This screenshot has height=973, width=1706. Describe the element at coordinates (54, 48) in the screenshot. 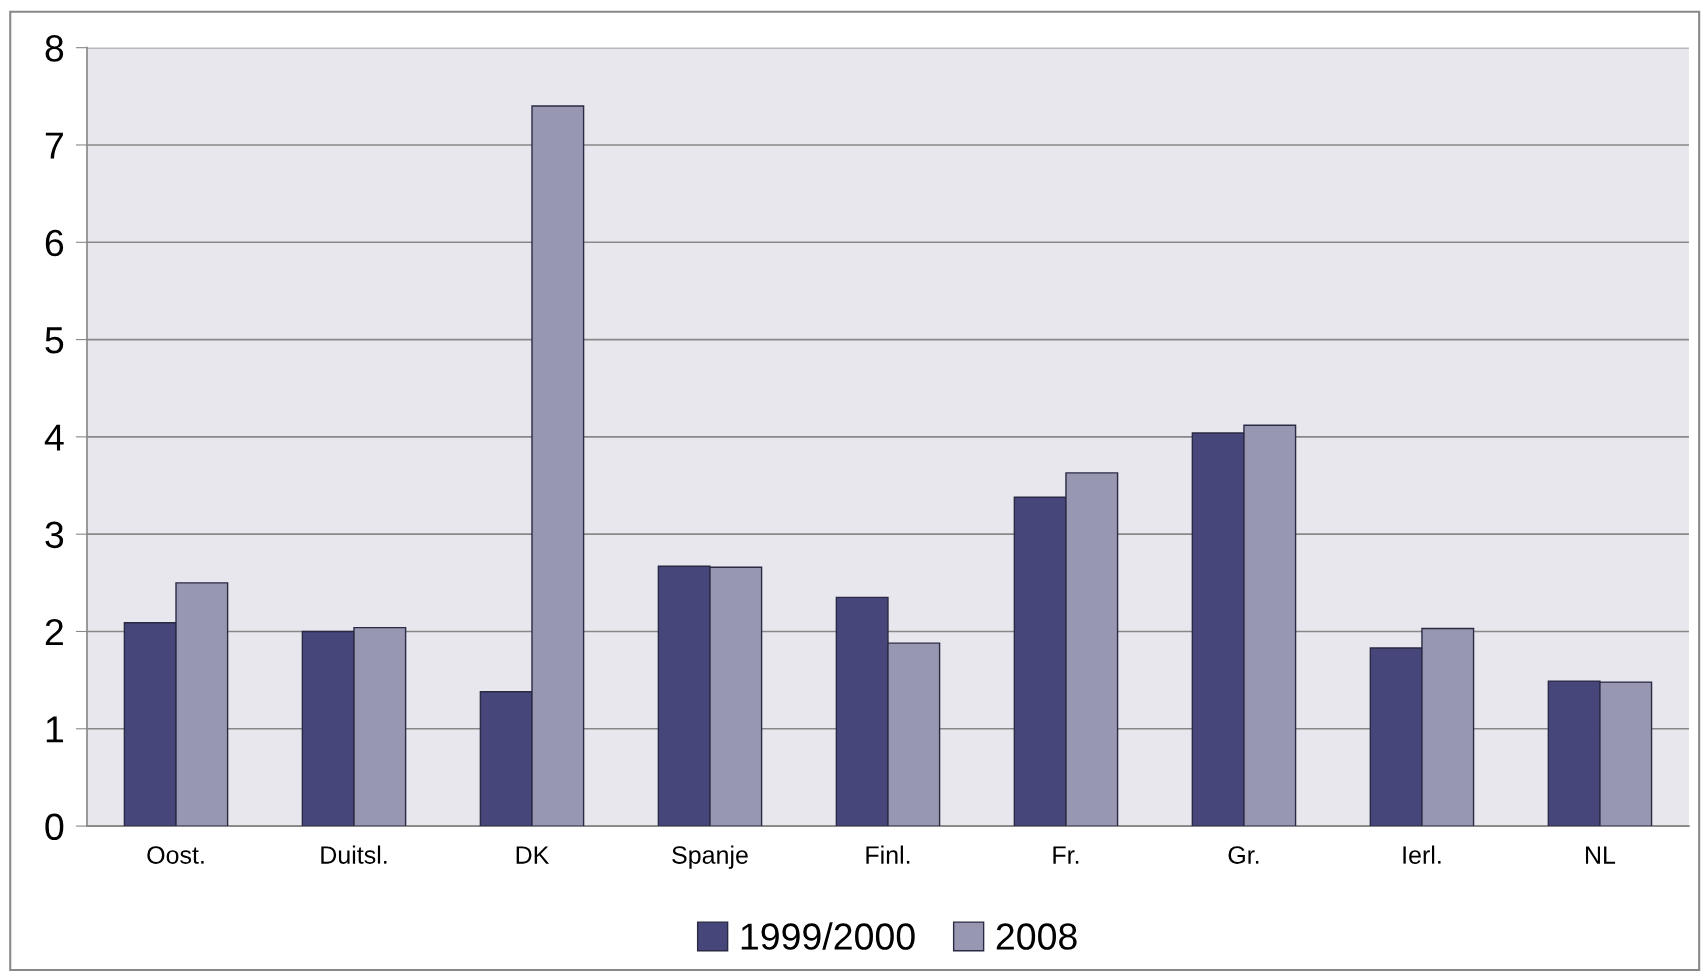

I see `y-tick-label: 8` at that location.